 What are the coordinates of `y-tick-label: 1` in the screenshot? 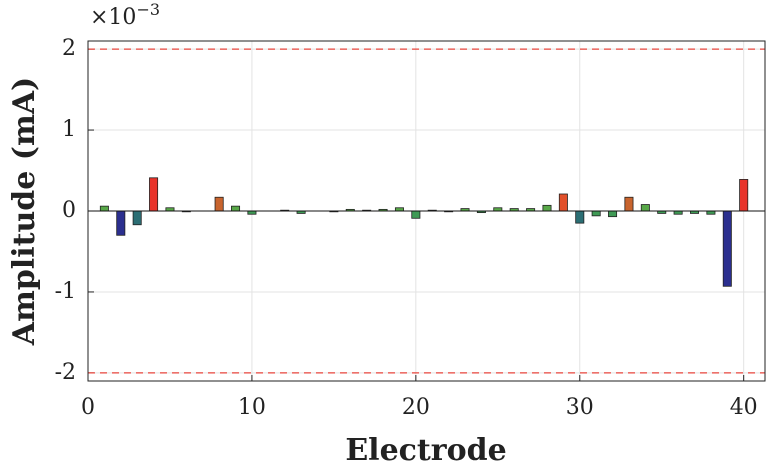 It's located at (69, 129).